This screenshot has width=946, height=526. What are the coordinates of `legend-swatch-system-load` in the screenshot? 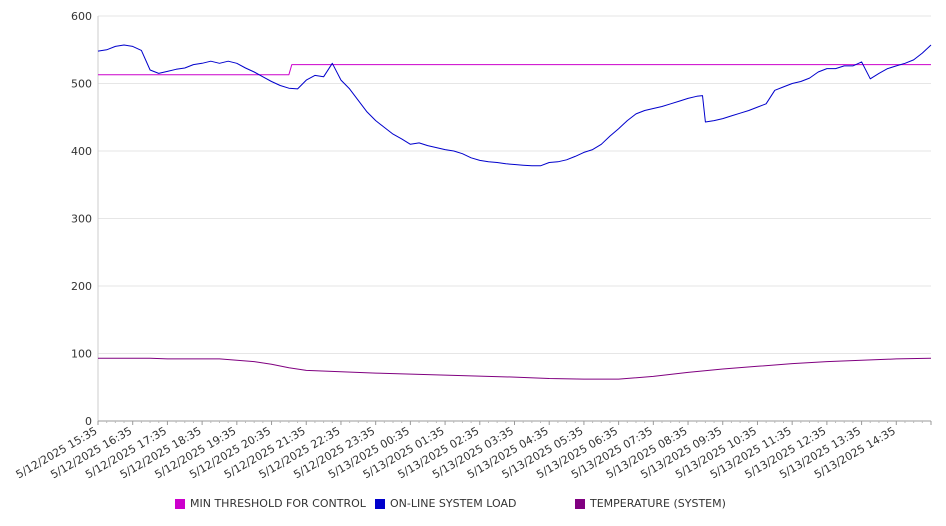 It's located at (380, 503).